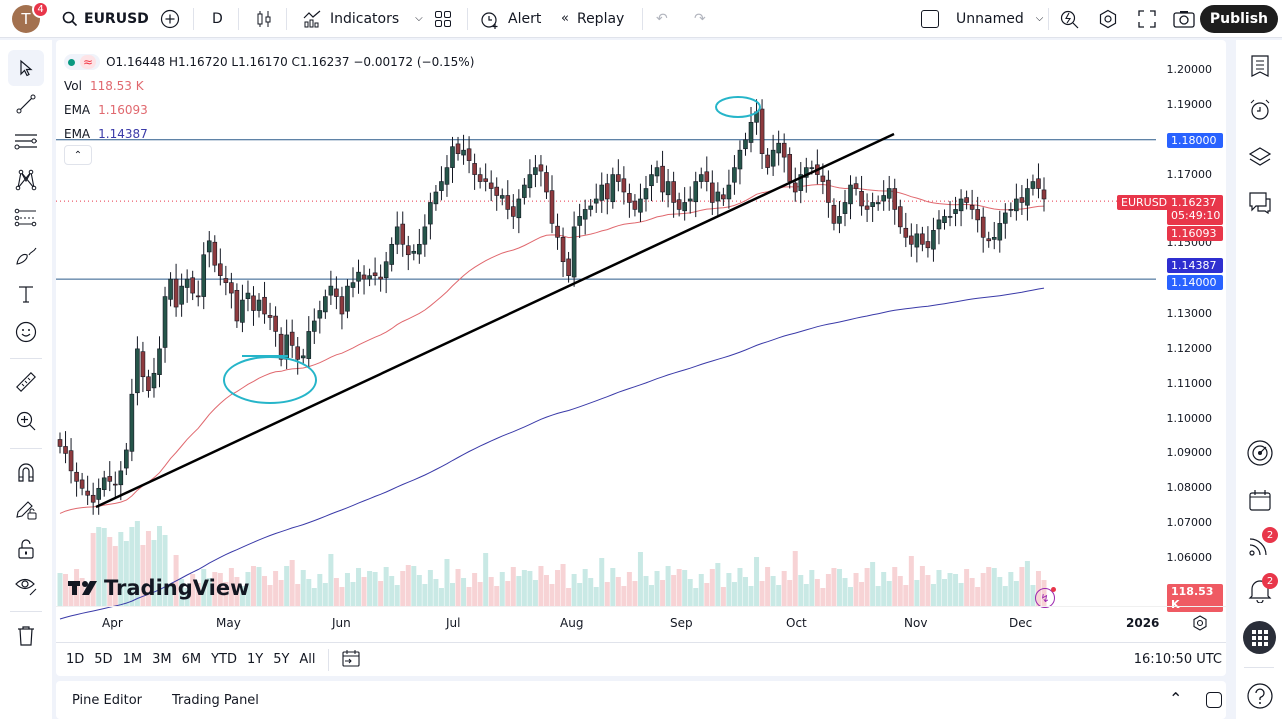 The width and height of the screenshot is (1282, 719). I want to click on axis-settings-button, so click(1200, 625).